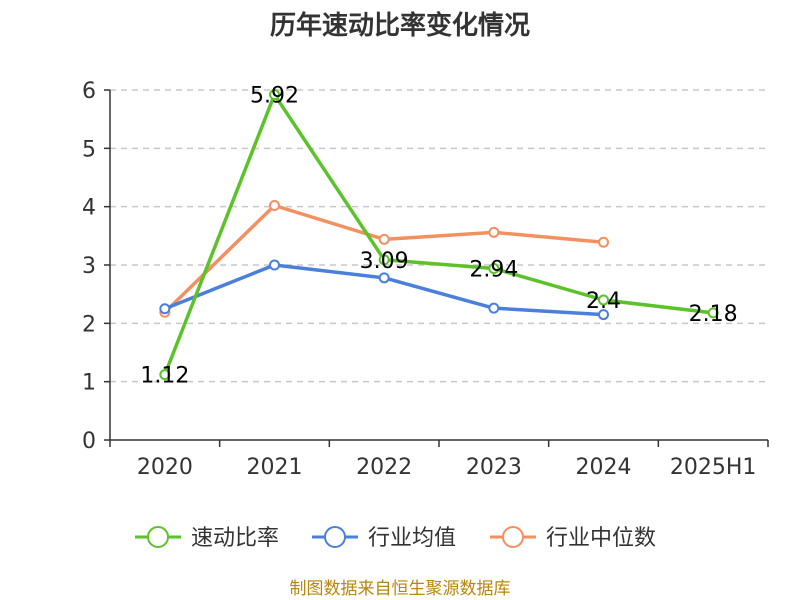 This screenshot has width=800, height=600. I want to click on legend-item-1: 行业均值, so click(384, 538).